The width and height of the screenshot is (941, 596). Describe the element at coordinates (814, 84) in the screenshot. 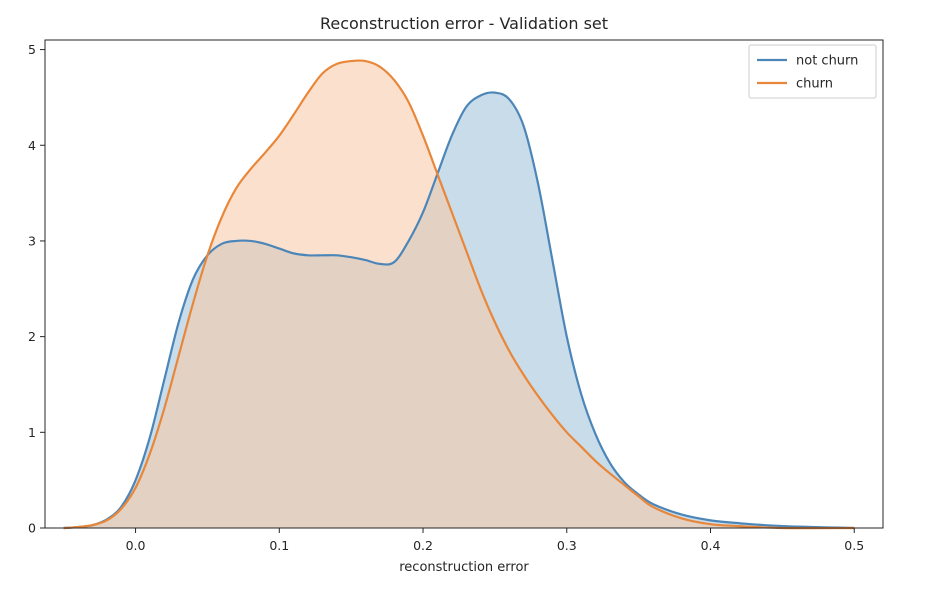

I see `legend-label: churn` at that location.